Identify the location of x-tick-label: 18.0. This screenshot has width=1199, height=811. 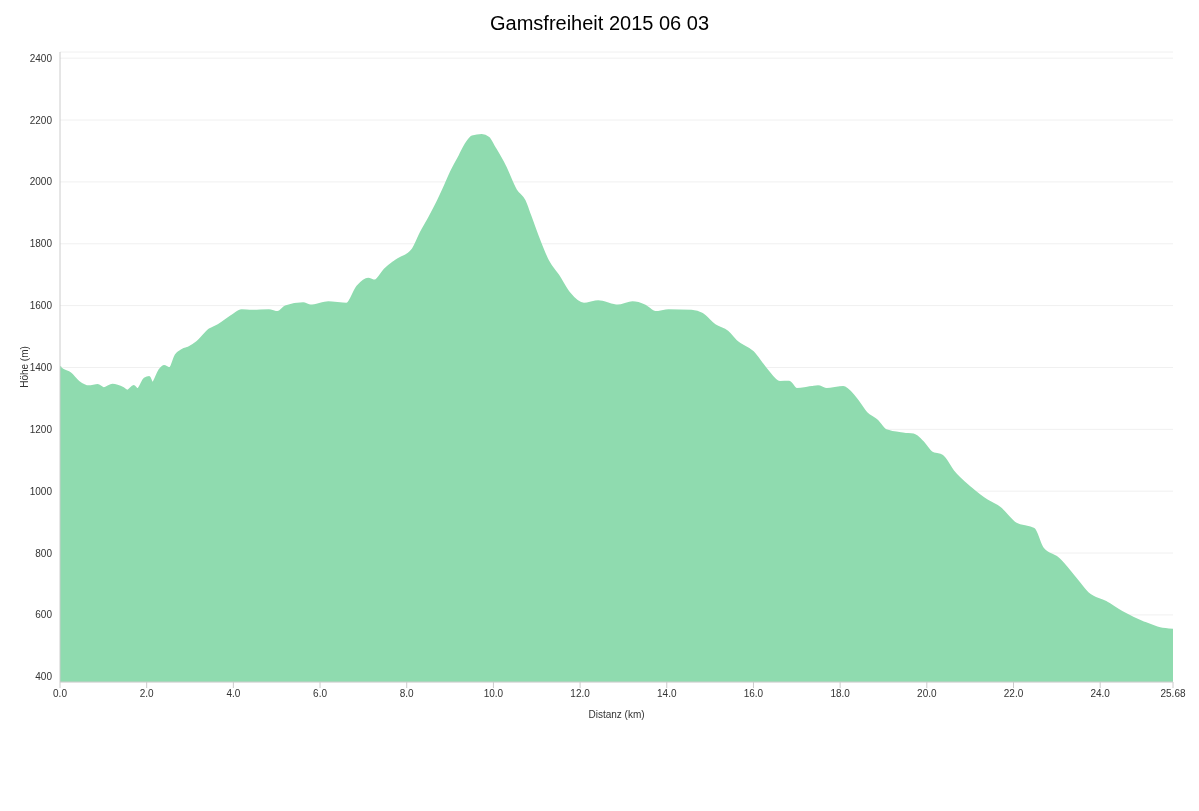
(840, 694).